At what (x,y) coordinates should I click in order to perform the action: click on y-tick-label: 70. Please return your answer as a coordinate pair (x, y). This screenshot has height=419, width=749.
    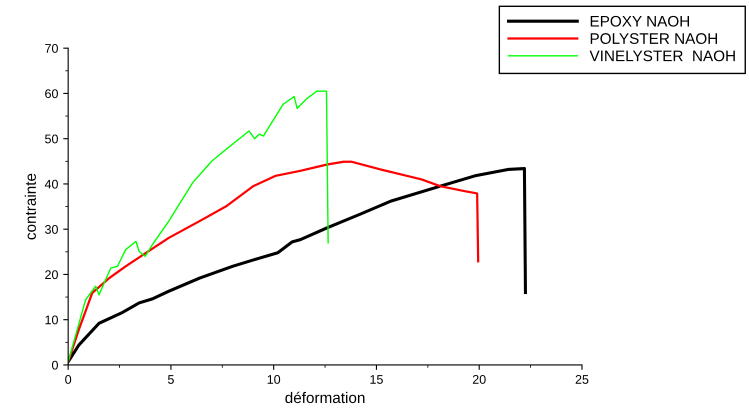
    Looking at the image, I should click on (51, 48).